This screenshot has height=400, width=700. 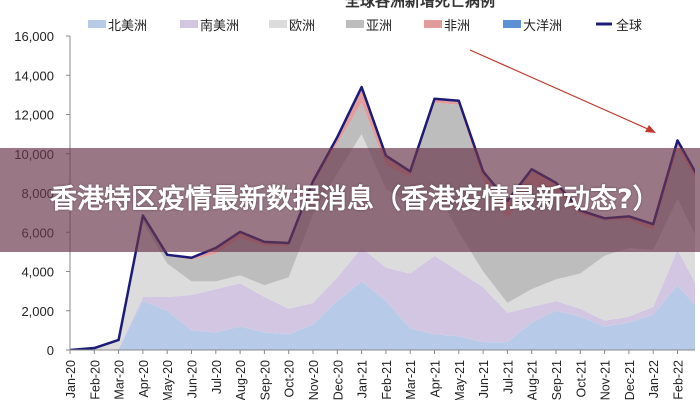 I want to click on x-tick-label: Feb-22, so click(x=679, y=380).